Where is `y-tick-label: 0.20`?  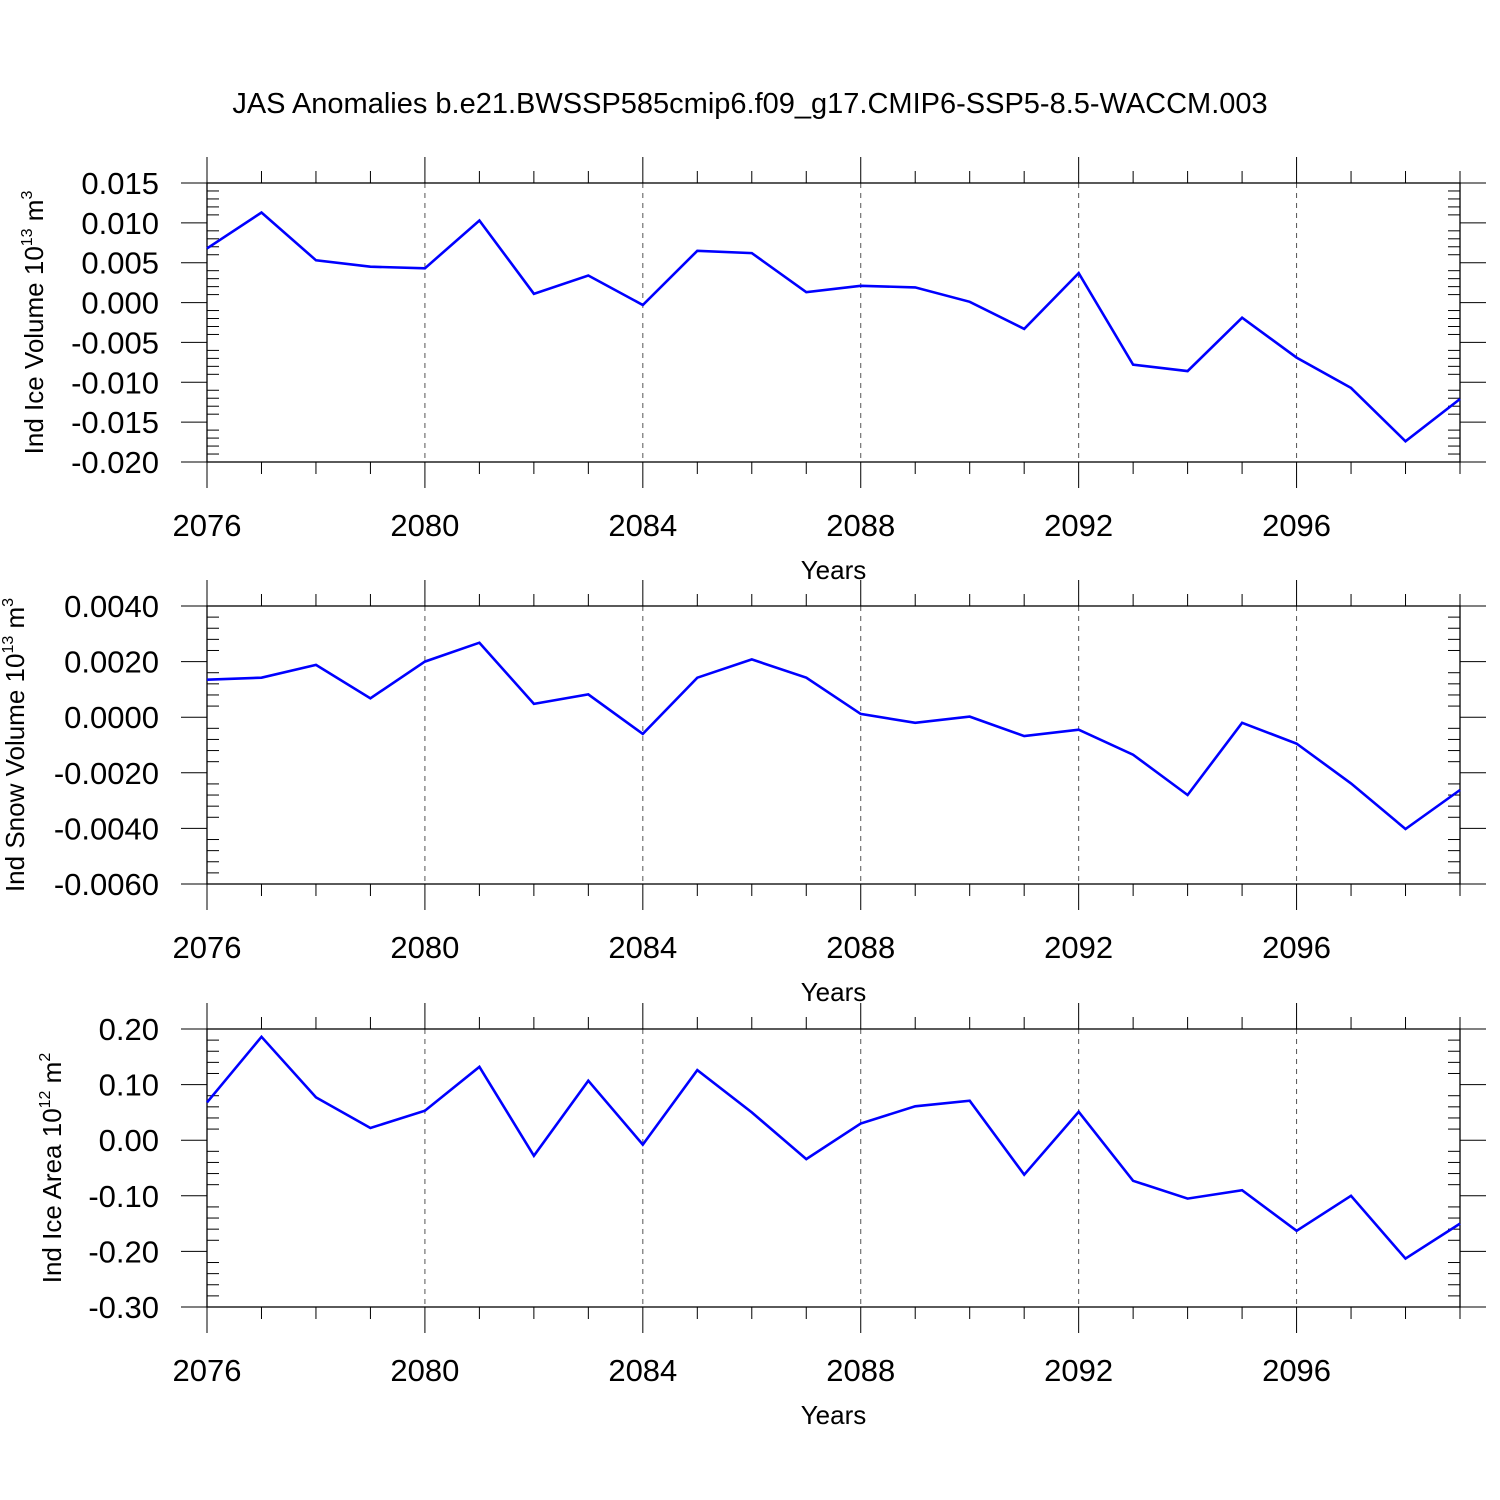
y-tick-label: 0.20 is located at coordinates (129, 1029).